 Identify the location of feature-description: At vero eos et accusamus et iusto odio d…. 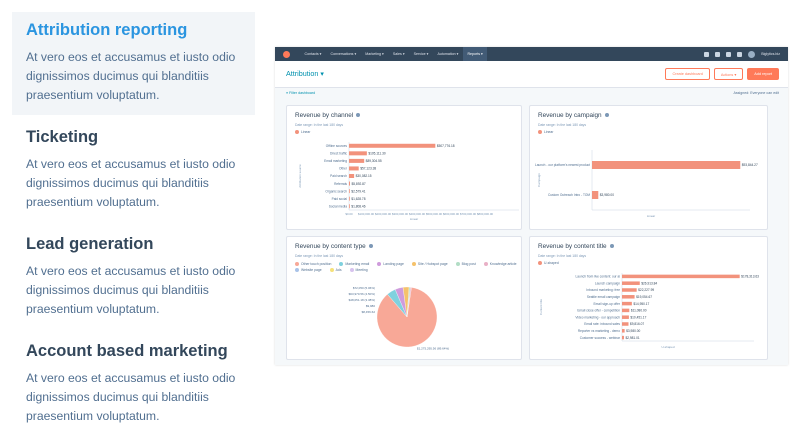
(131, 397).